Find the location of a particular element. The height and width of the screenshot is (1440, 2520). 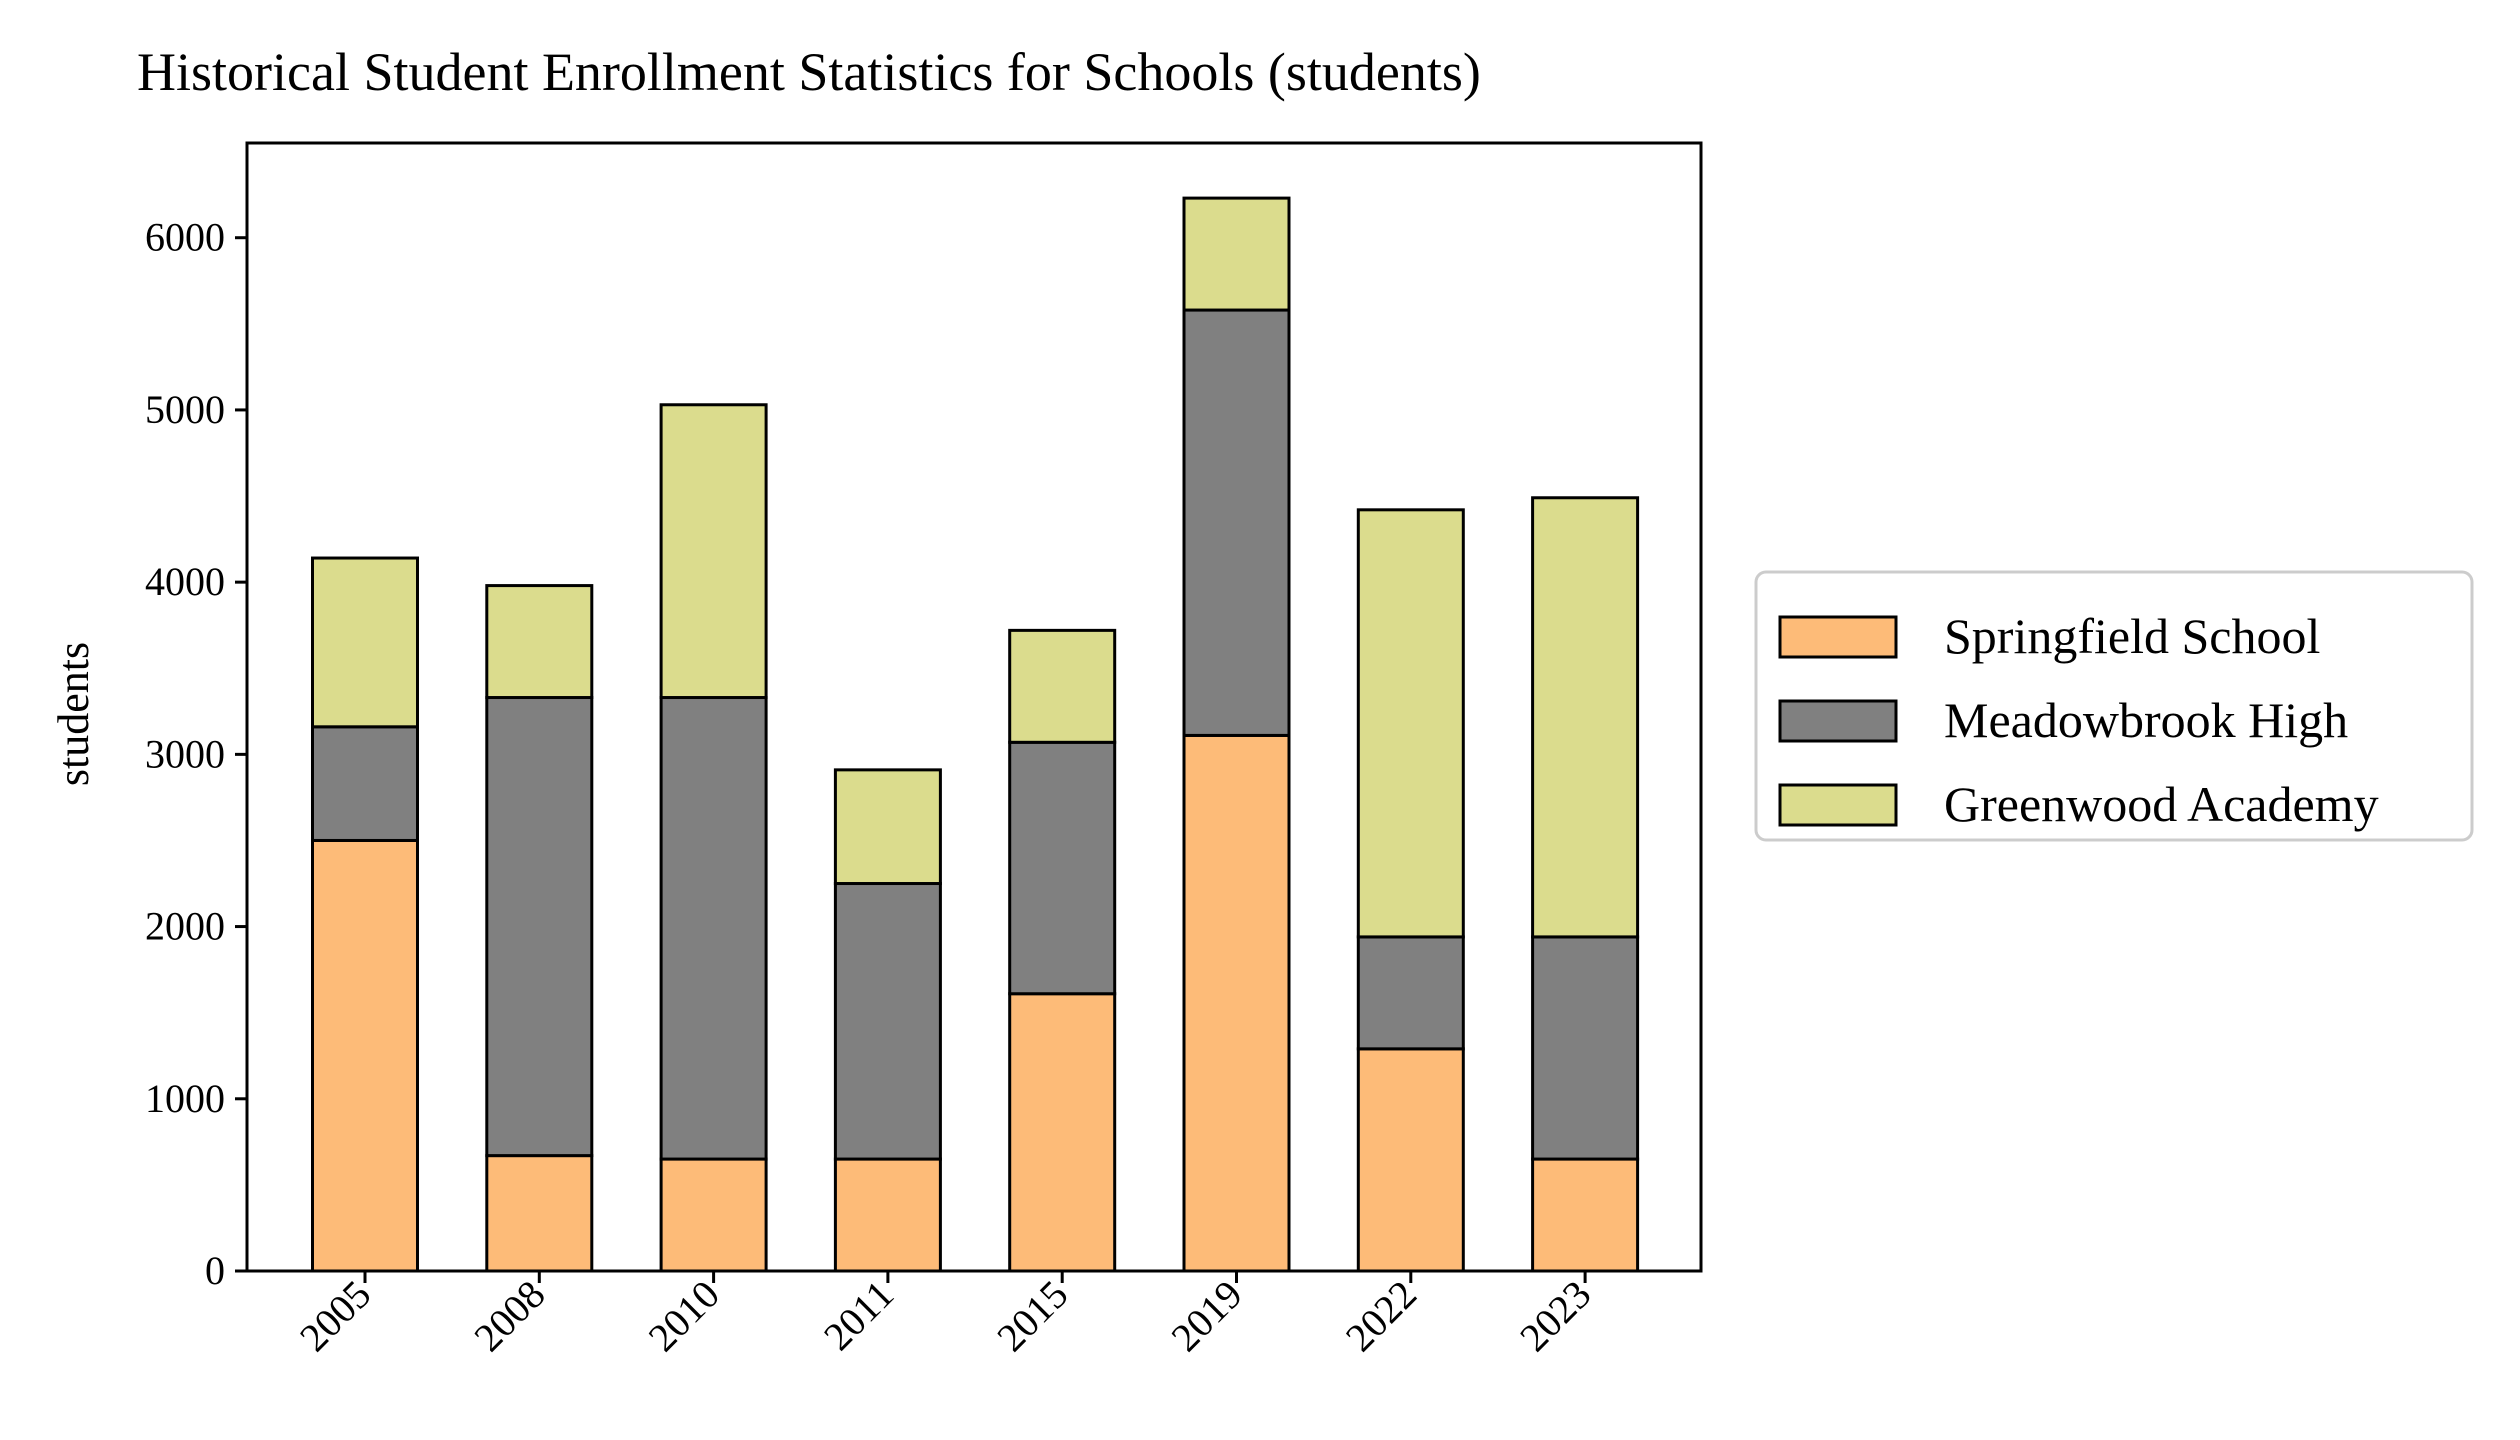

x-tick-label: 2008 is located at coordinates (509, 1316).